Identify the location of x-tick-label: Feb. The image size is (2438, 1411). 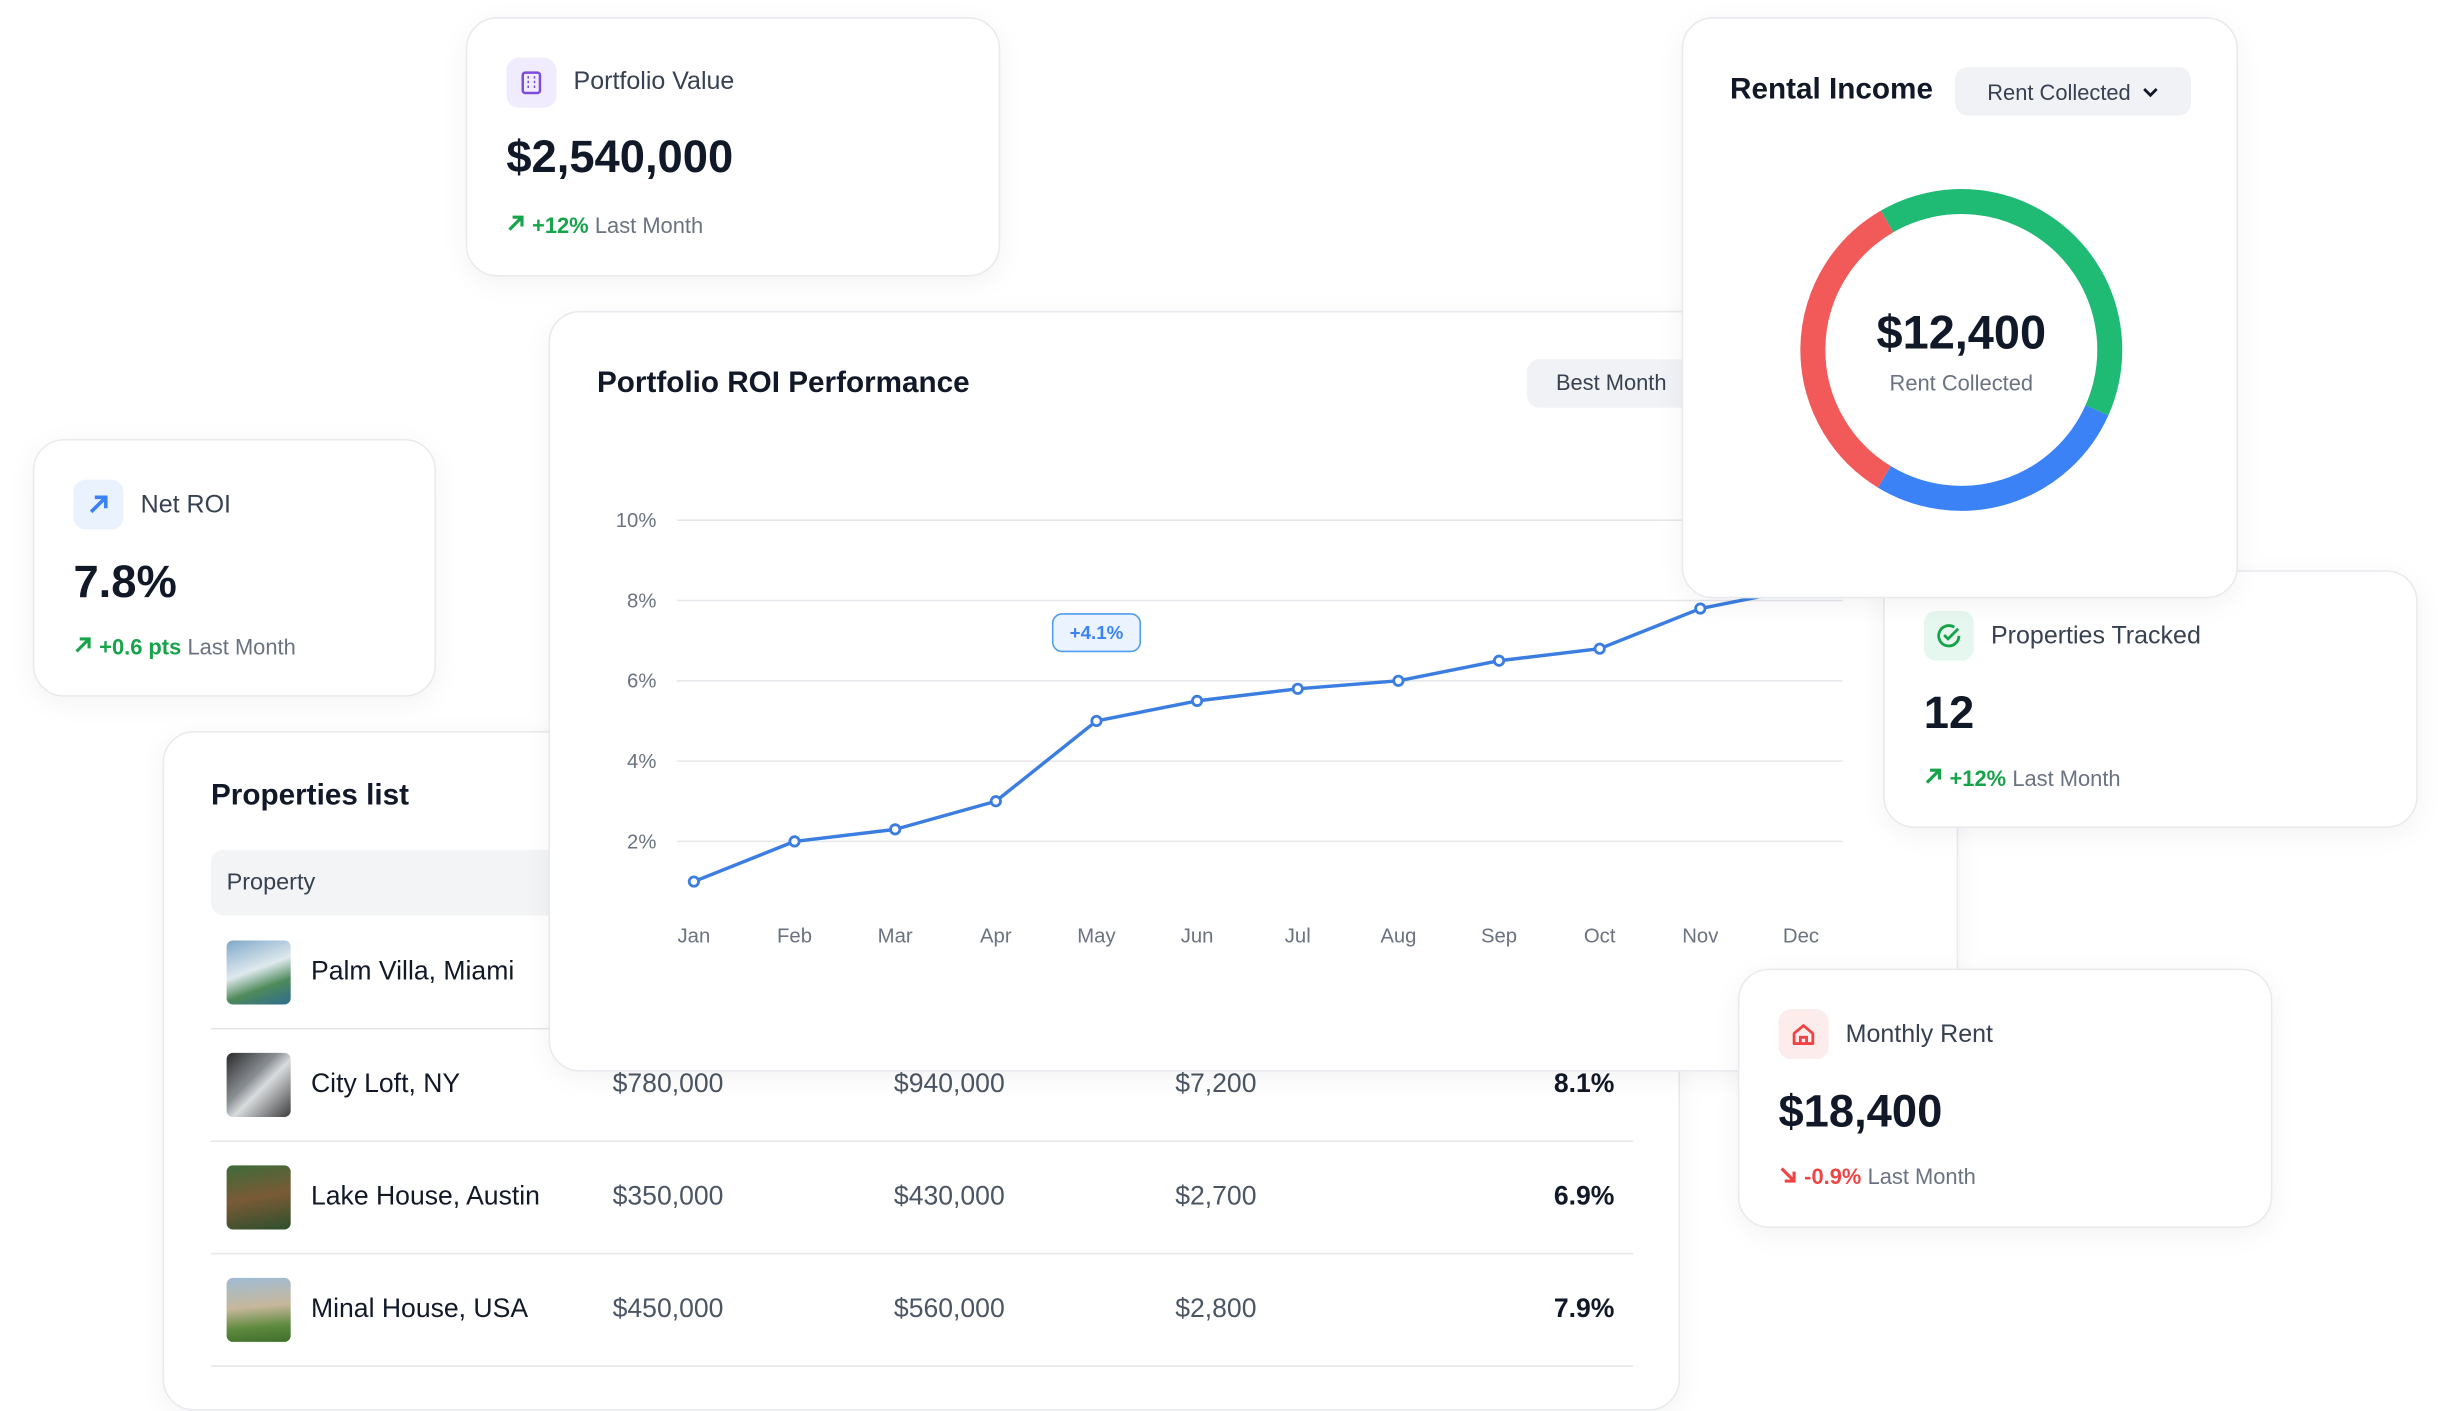
(794, 937).